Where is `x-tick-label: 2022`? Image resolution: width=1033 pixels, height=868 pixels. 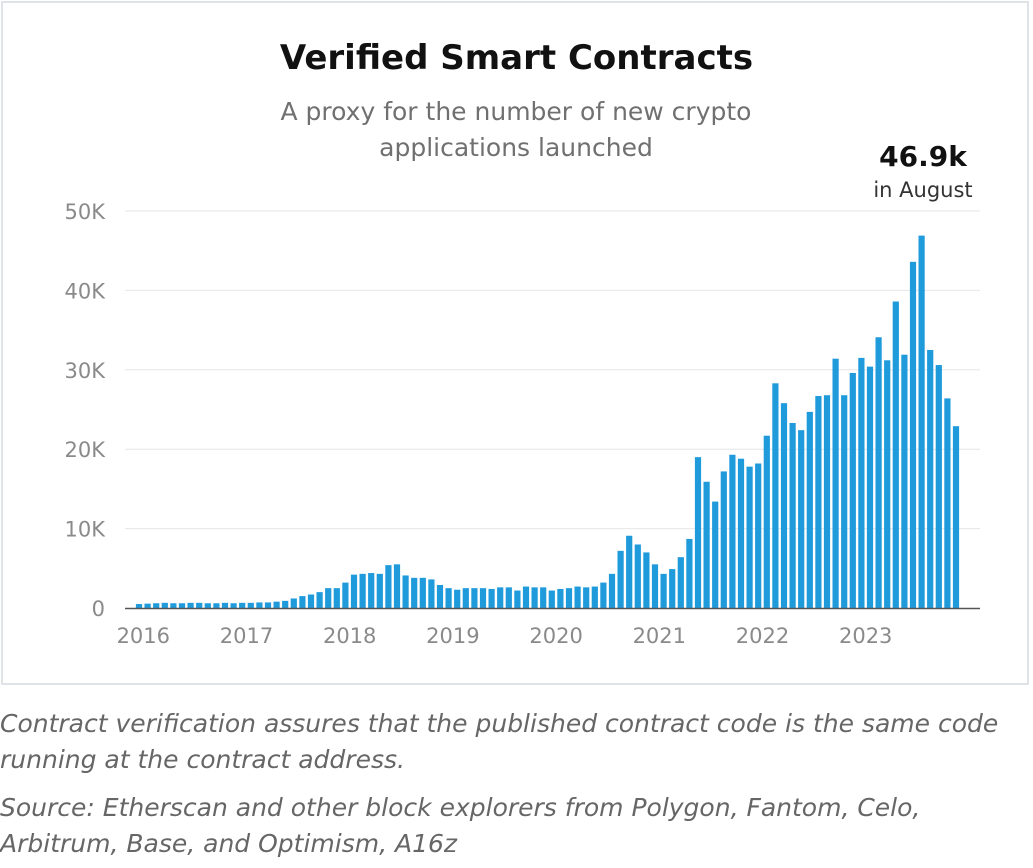 x-tick-label: 2022 is located at coordinates (762, 636).